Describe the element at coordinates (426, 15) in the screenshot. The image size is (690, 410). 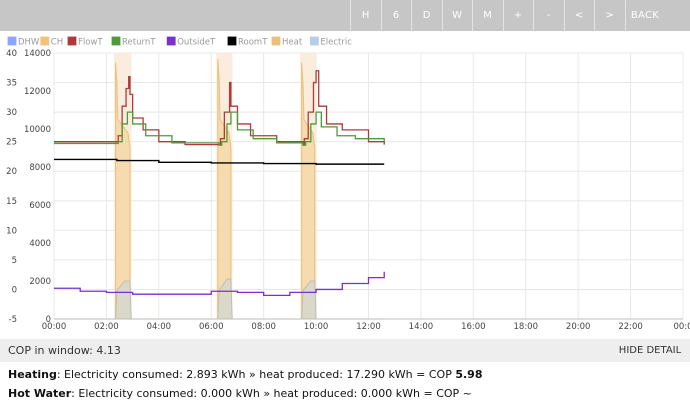
I see `range-day-button: D` at that location.